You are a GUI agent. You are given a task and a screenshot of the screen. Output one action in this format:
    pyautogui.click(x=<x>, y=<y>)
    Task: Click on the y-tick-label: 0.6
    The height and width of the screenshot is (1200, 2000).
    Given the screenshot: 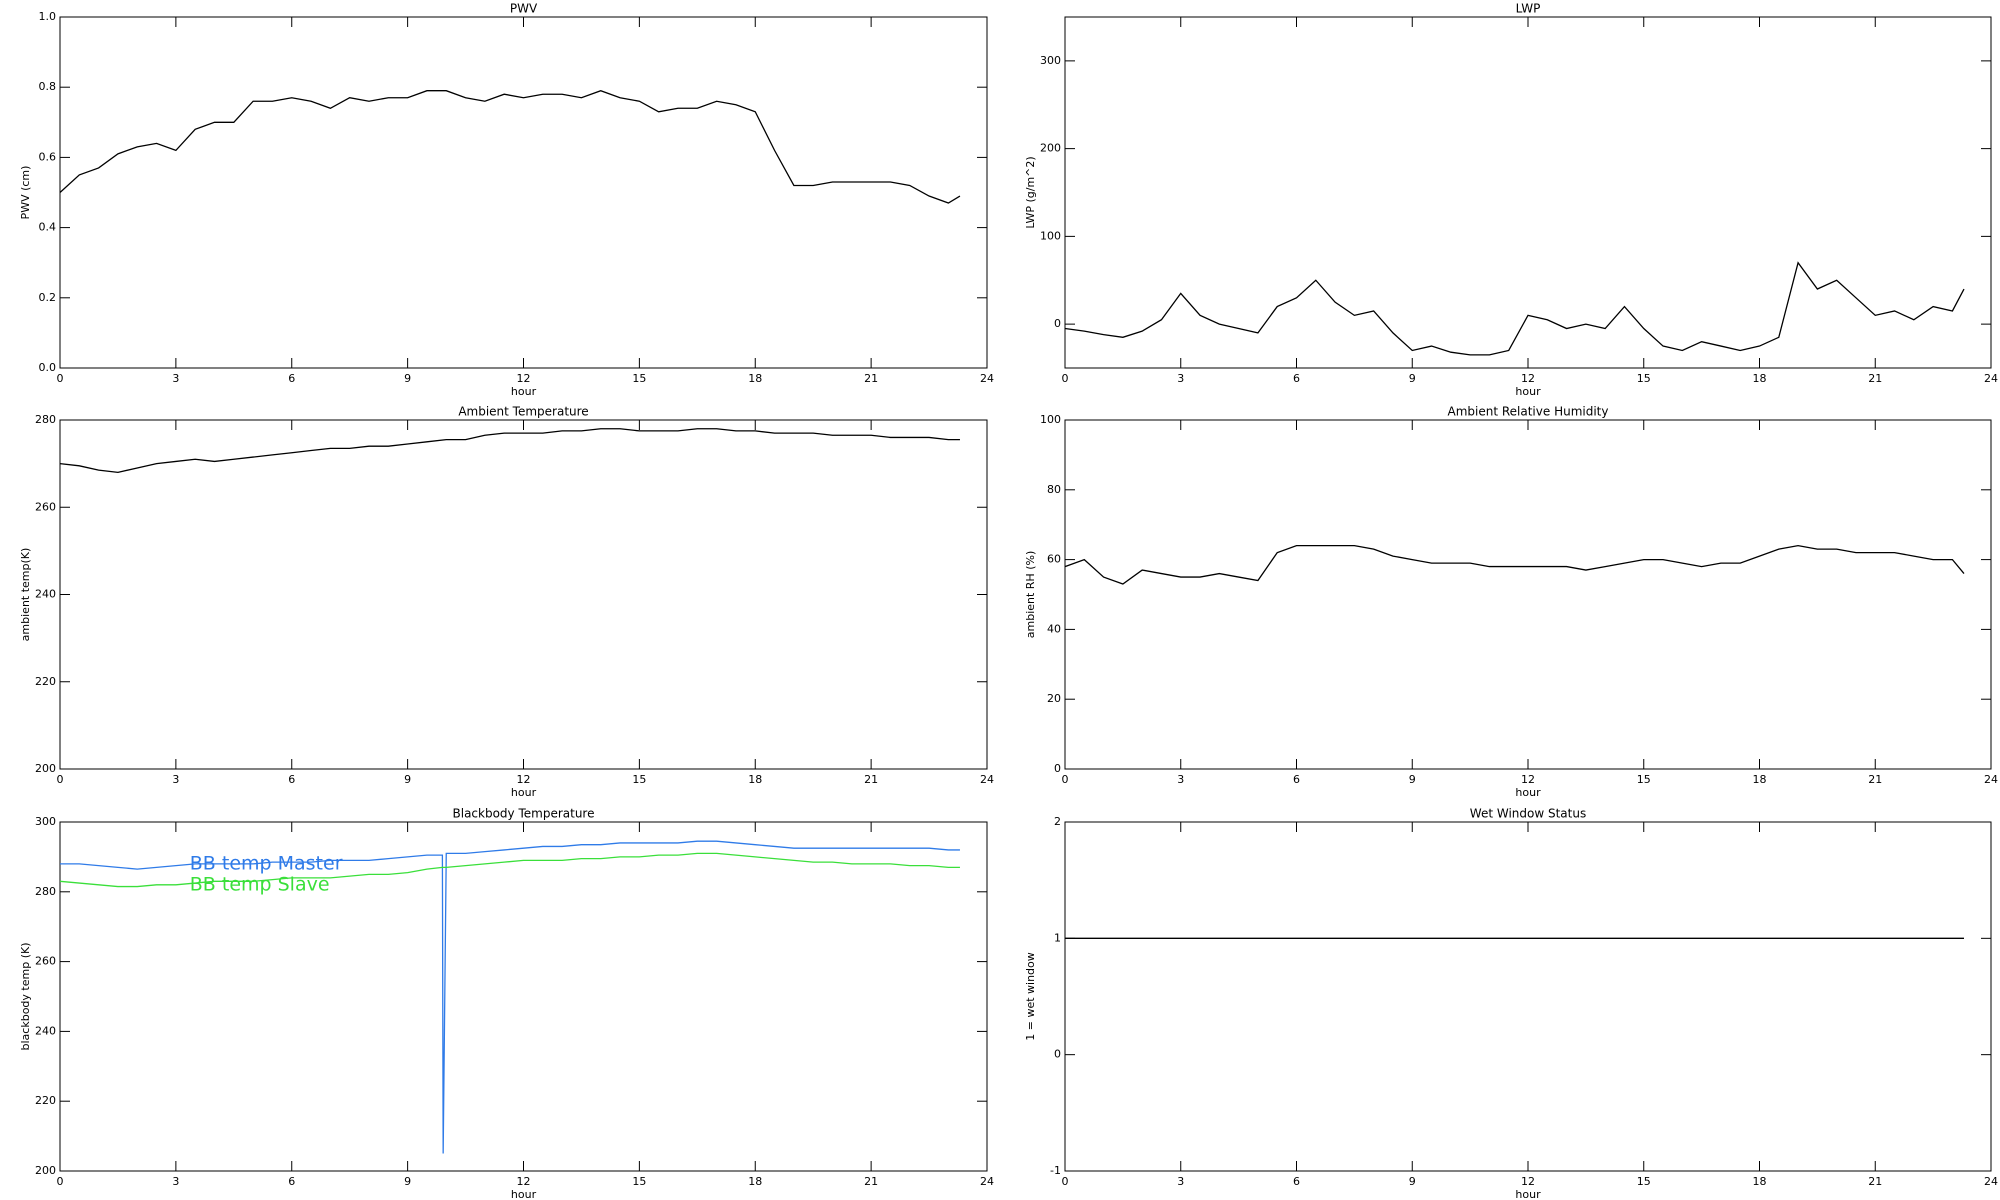 What is the action you would take?
    pyautogui.click(x=48, y=156)
    